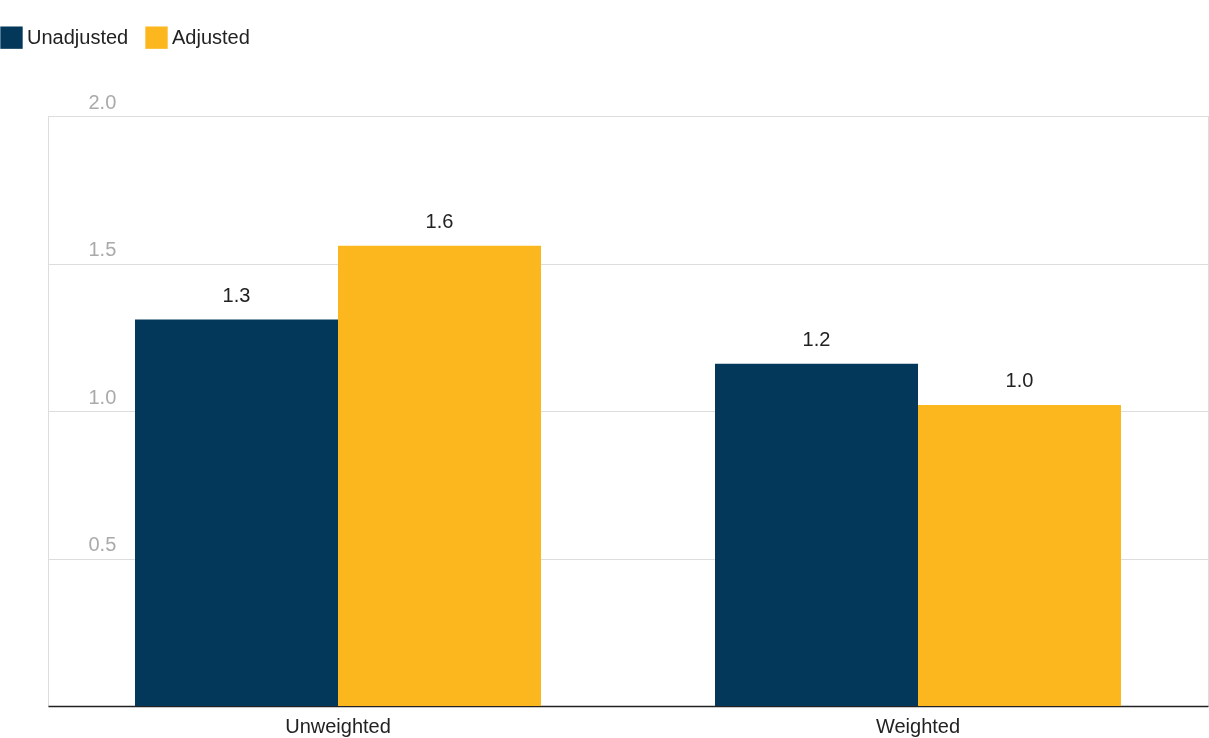  Describe the element at coordinates (102, 396) in the screenshot. I see `y-tick-label: 1.0` at that location.